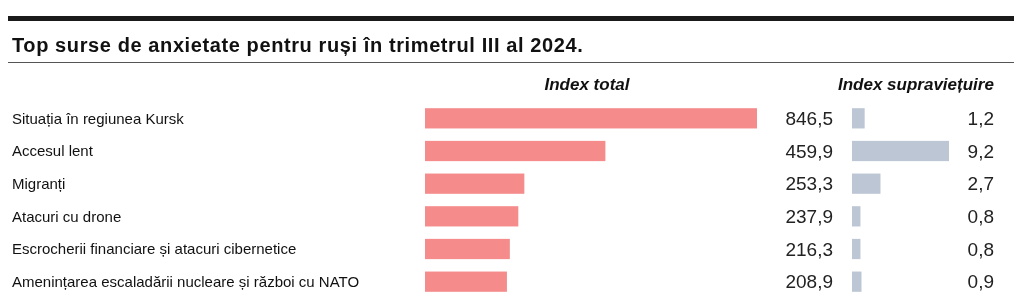  I want to click on y-tick-label: Accesul lent, so click(53, 151).